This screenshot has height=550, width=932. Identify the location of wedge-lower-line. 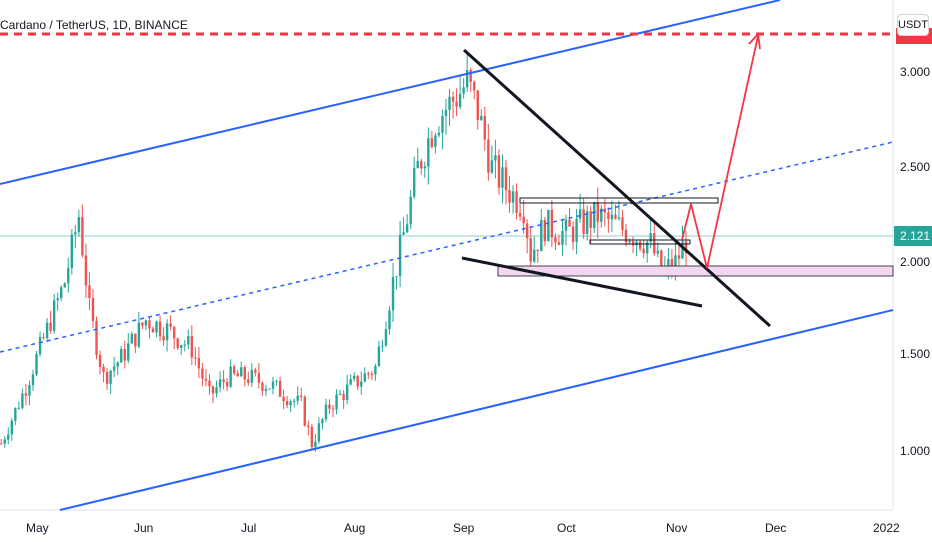
(582, 282).